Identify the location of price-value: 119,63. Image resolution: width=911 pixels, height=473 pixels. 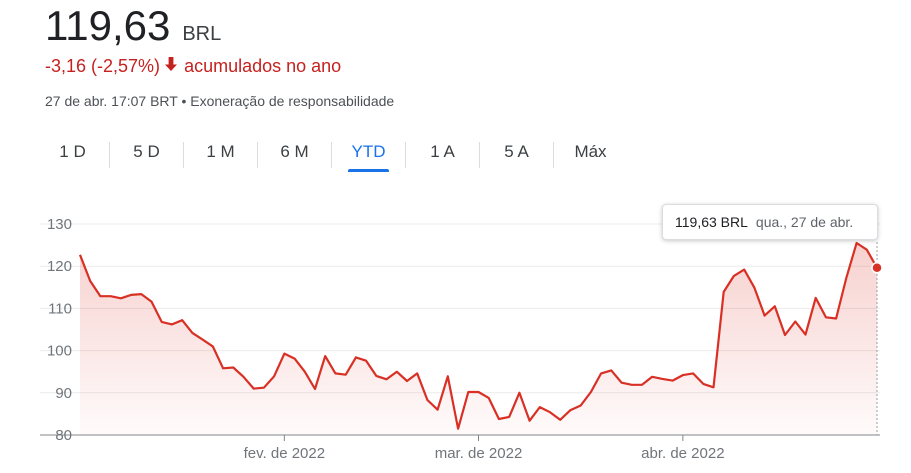
(108, 25).